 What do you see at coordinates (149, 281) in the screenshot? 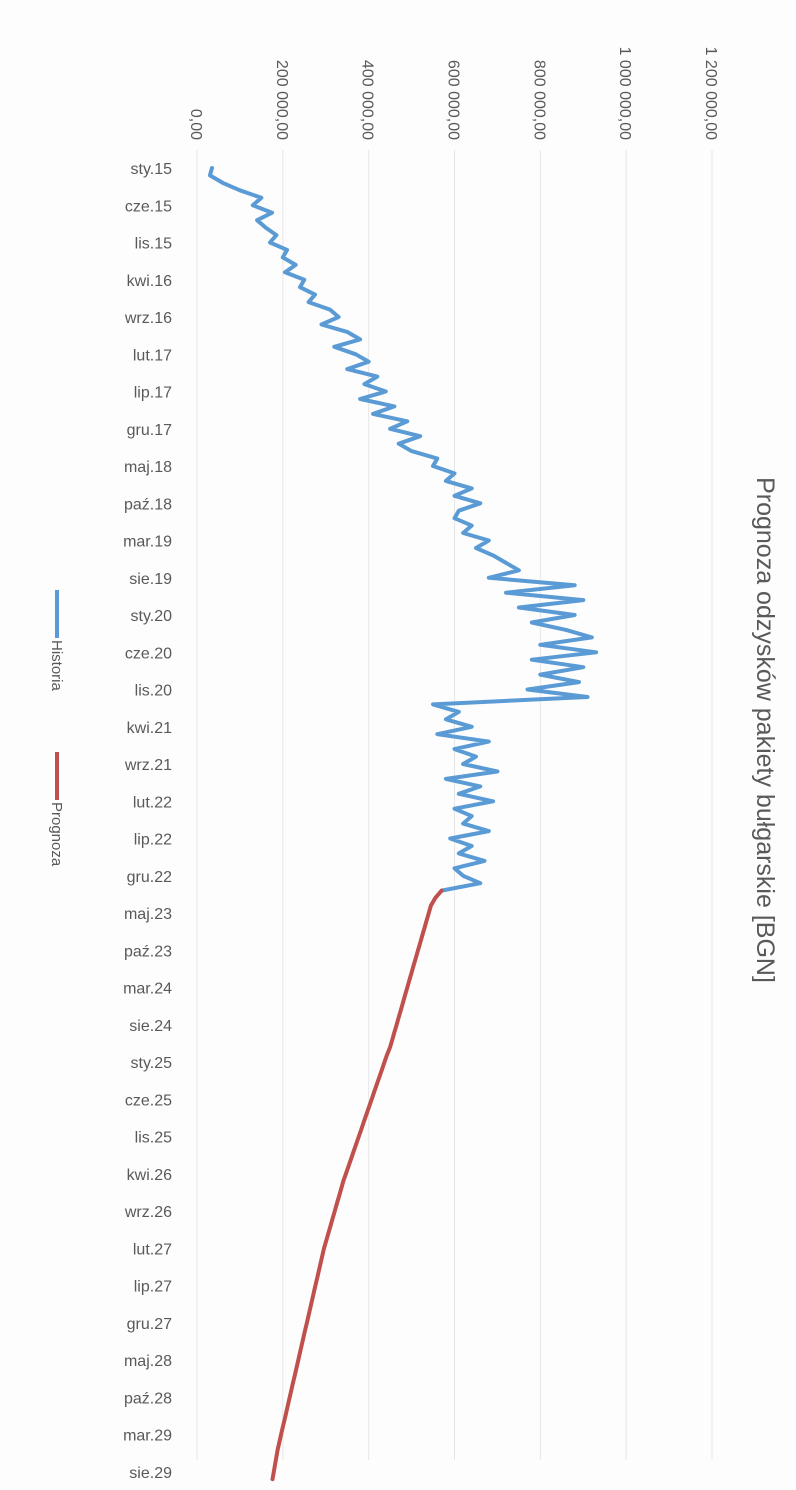
I see `x-tick-label: kwi.16` at bounding box center [149, 281].